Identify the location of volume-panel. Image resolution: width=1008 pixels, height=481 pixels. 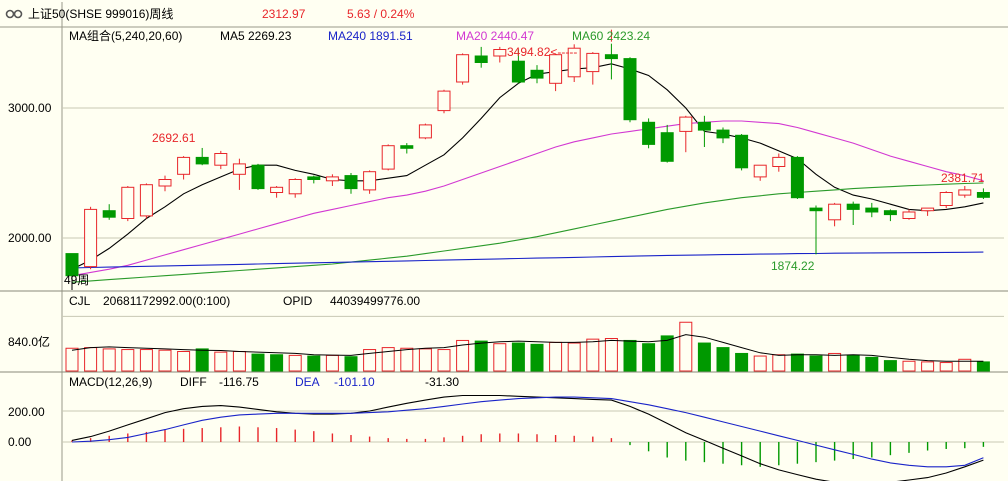
(527, 346).